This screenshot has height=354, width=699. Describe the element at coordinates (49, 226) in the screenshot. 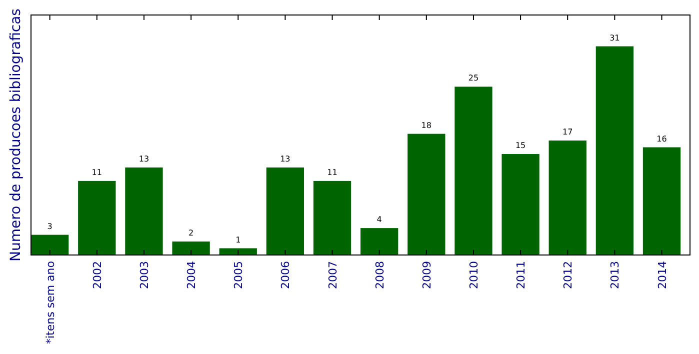

I see `data-label: 3` at that location.